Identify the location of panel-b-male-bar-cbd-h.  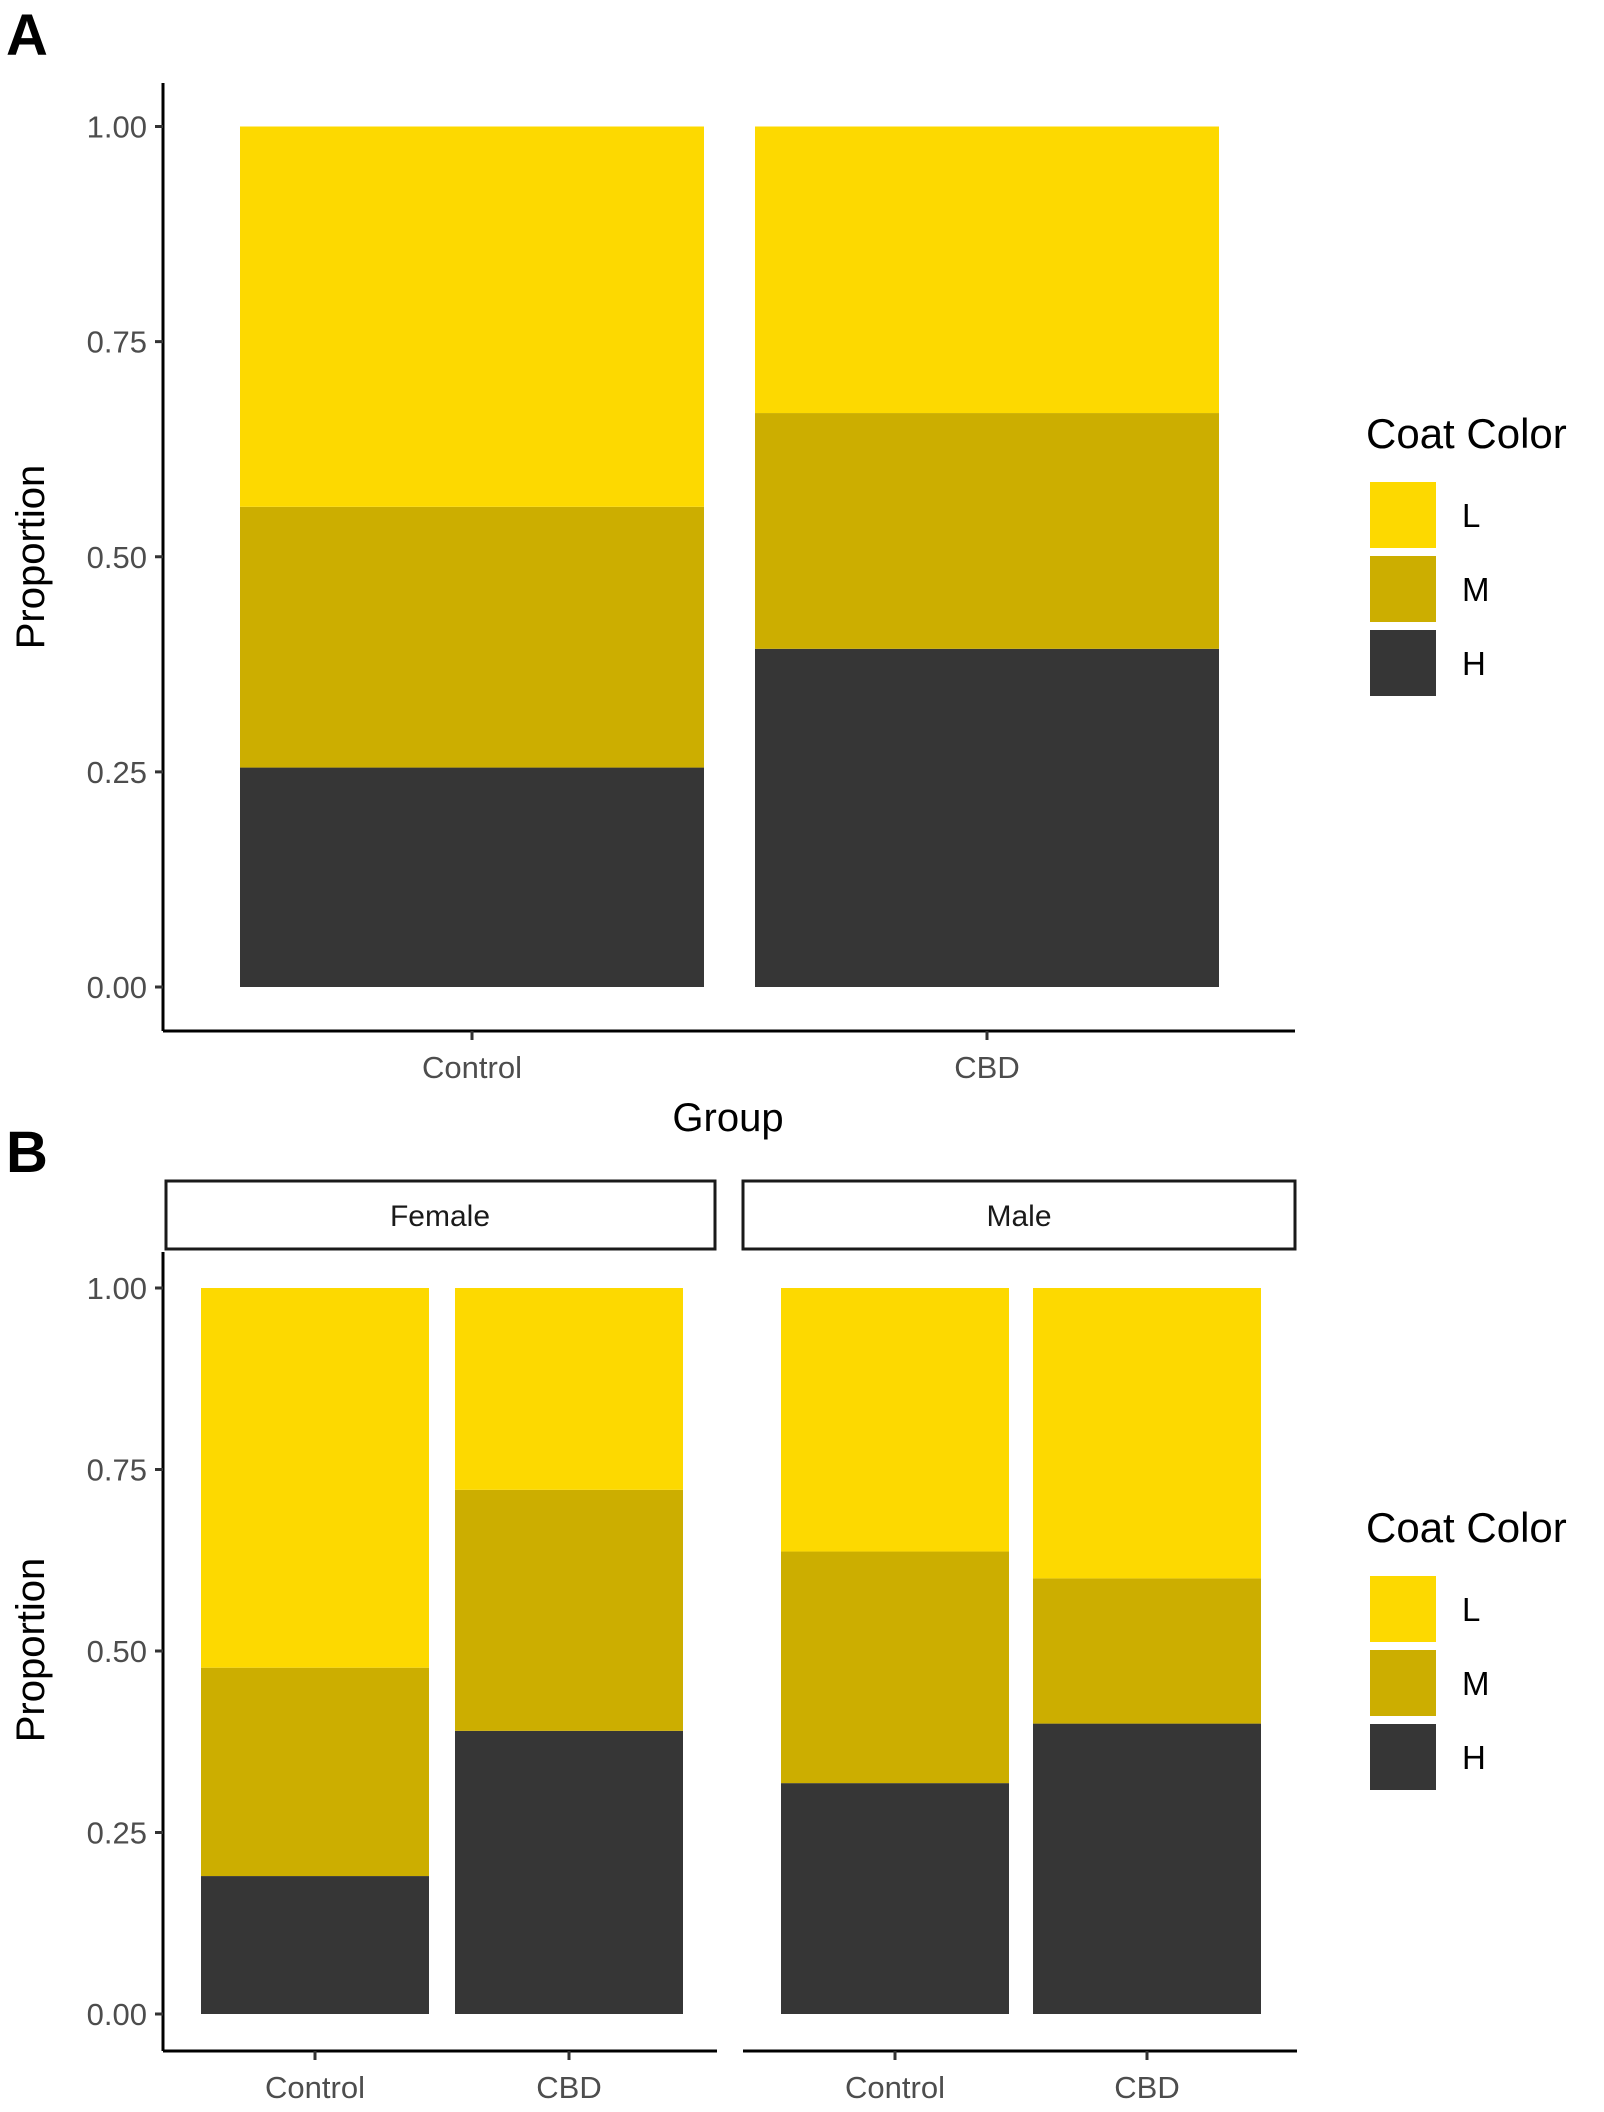
(1147, 1868).